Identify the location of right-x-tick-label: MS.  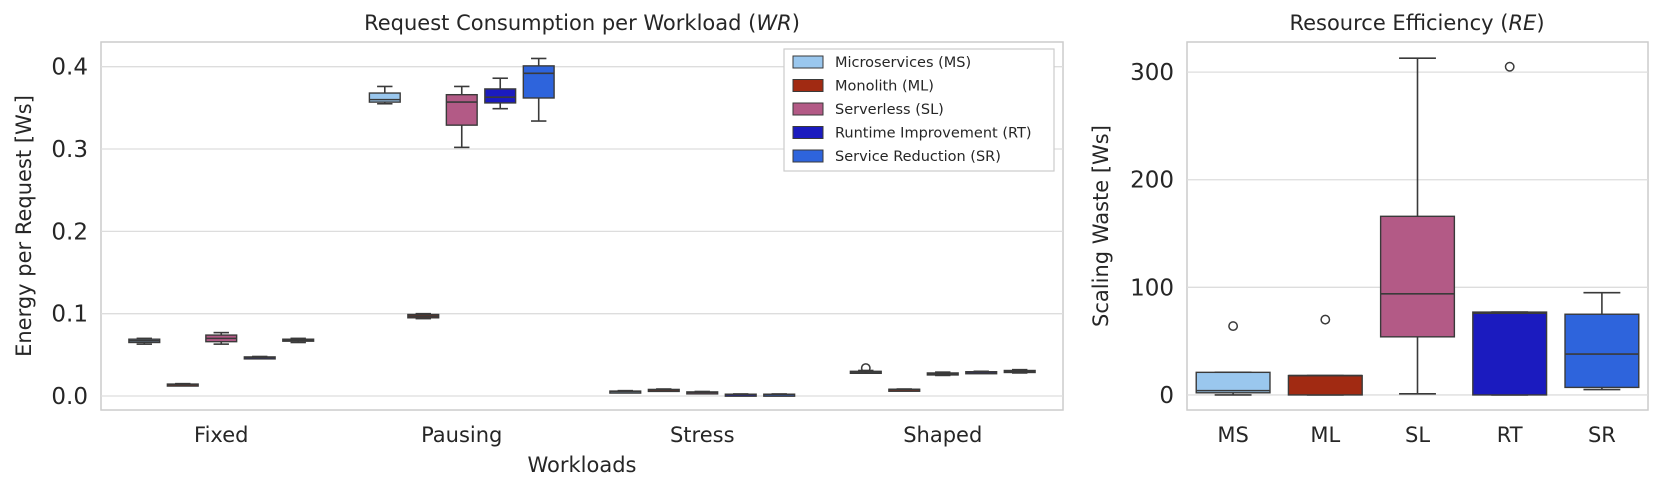
(1232, 435).